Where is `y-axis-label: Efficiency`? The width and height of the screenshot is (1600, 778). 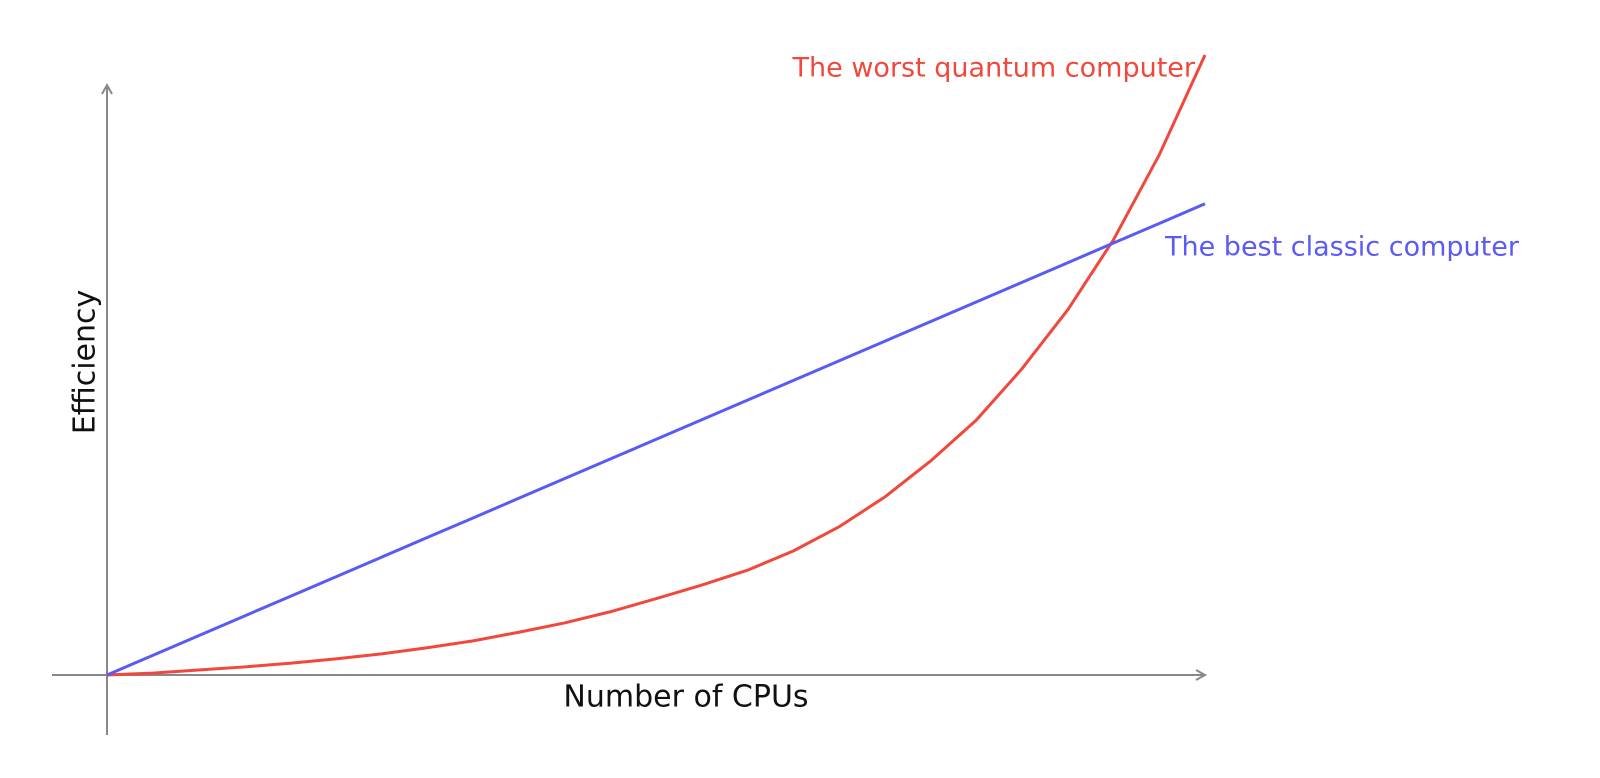
y-axis-label: Efficiency is located at coordinates (85, 362).